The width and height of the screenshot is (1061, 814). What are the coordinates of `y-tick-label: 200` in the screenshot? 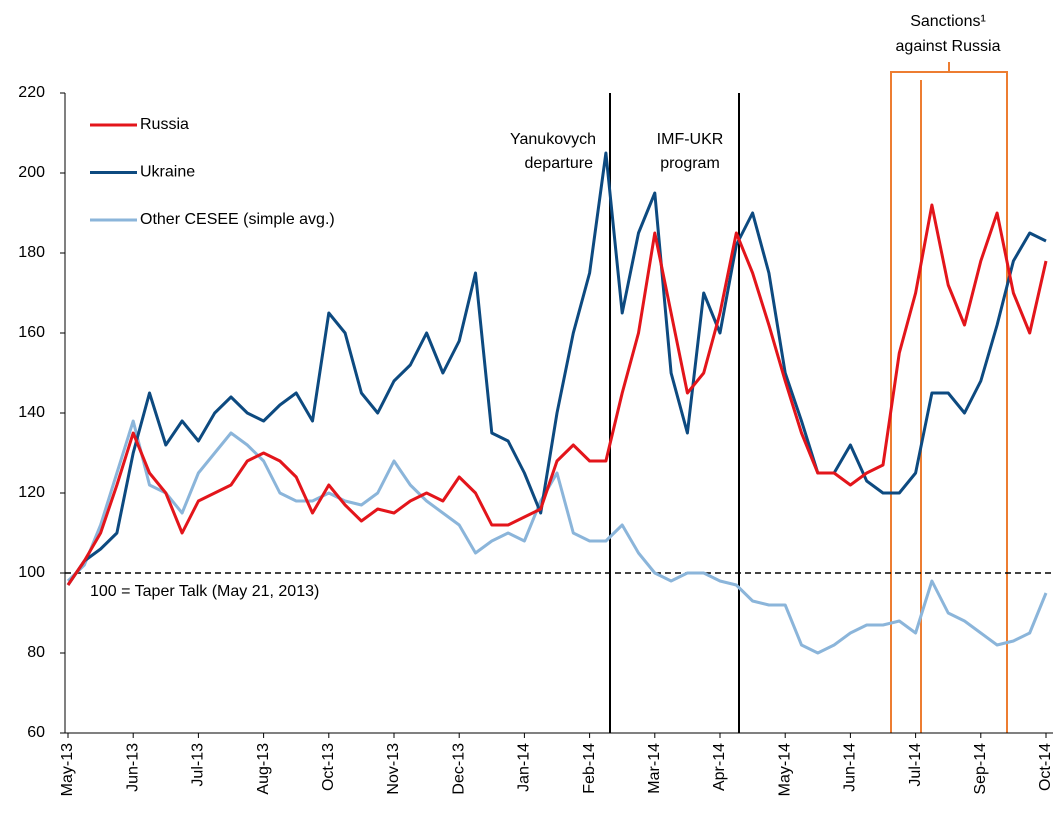 It's located at (31, 172).